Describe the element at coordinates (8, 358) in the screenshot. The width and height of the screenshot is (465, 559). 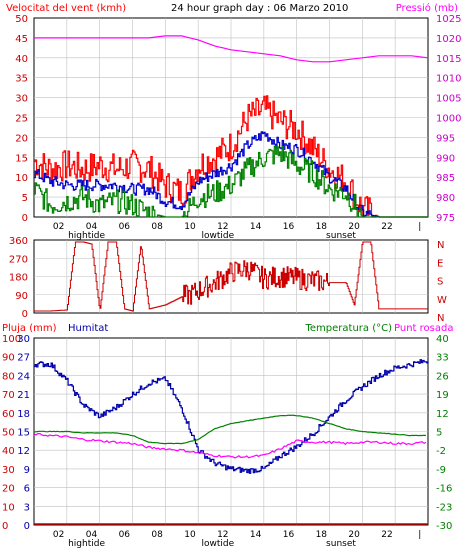
I see `rain-y-tick: 90` at that location.